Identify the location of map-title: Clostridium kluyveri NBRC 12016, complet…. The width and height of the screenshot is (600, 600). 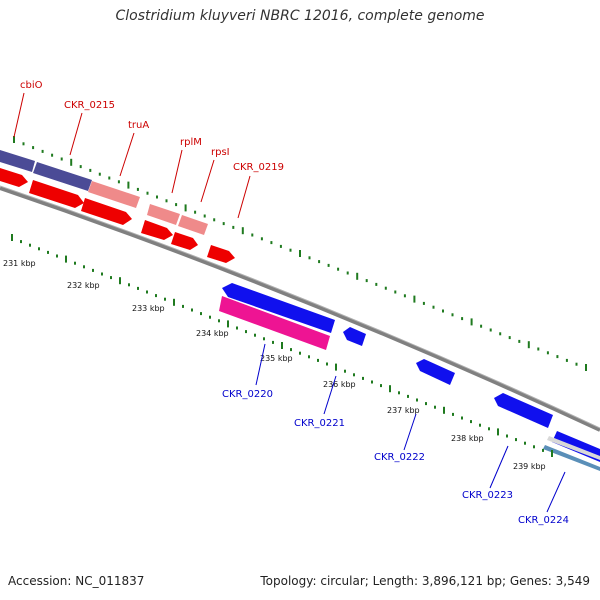
(300, 16).